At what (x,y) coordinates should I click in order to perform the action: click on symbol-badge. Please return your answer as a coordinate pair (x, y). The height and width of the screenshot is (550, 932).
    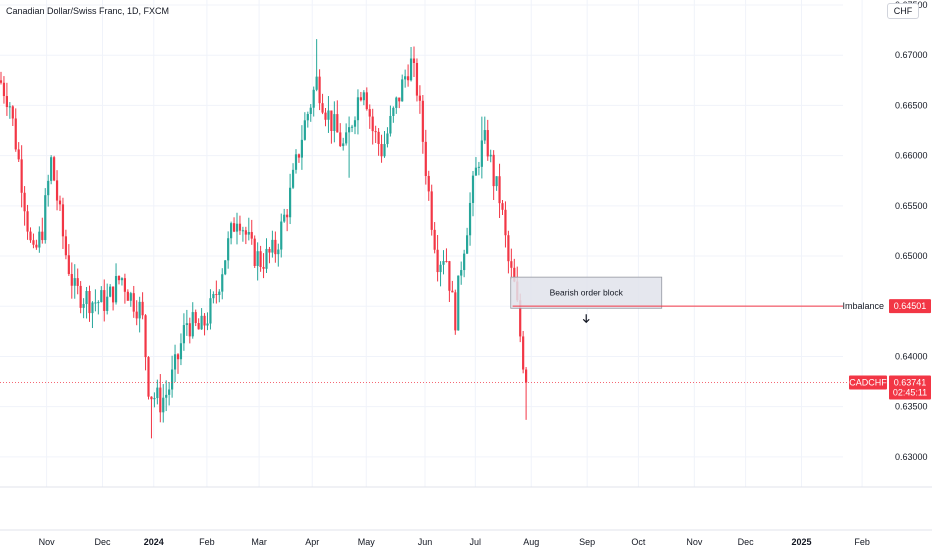
    Looking at the image, I should click on (868, 382).